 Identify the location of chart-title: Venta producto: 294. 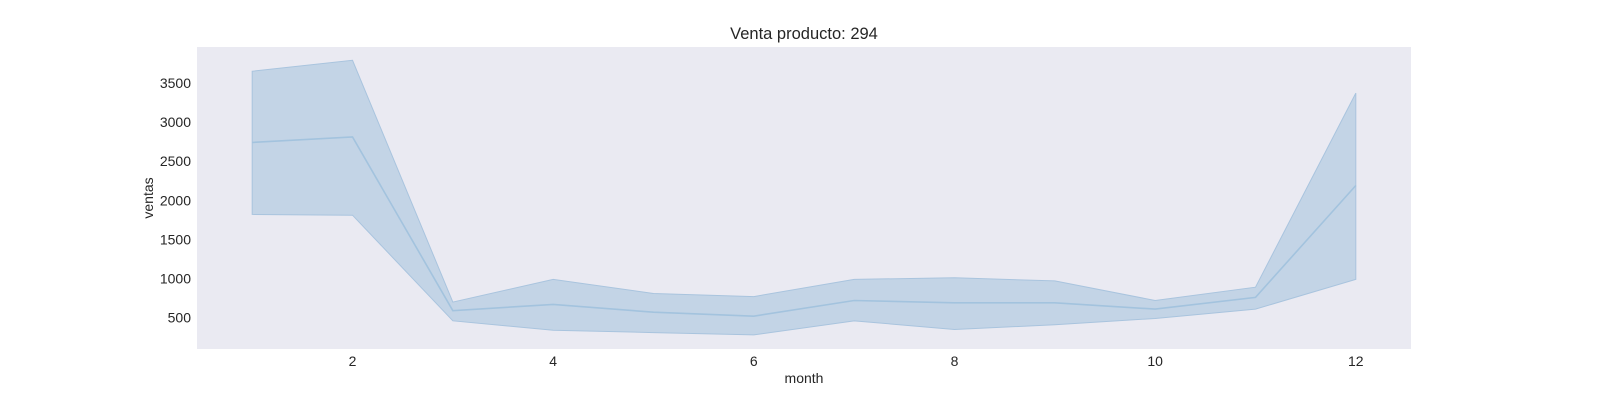
(804, 34).